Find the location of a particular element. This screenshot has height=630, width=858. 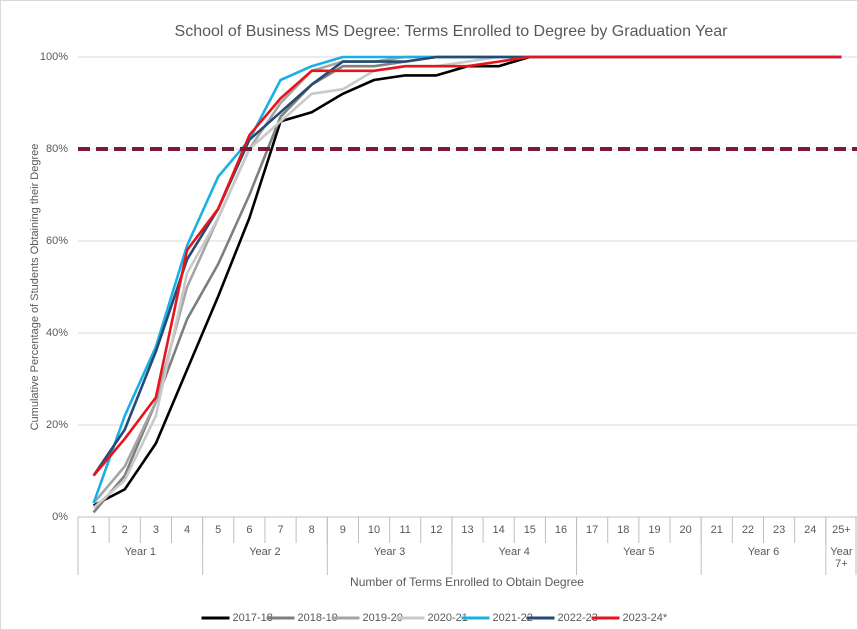

x-tick-label: 25+ is located at coordinates (841, 530).